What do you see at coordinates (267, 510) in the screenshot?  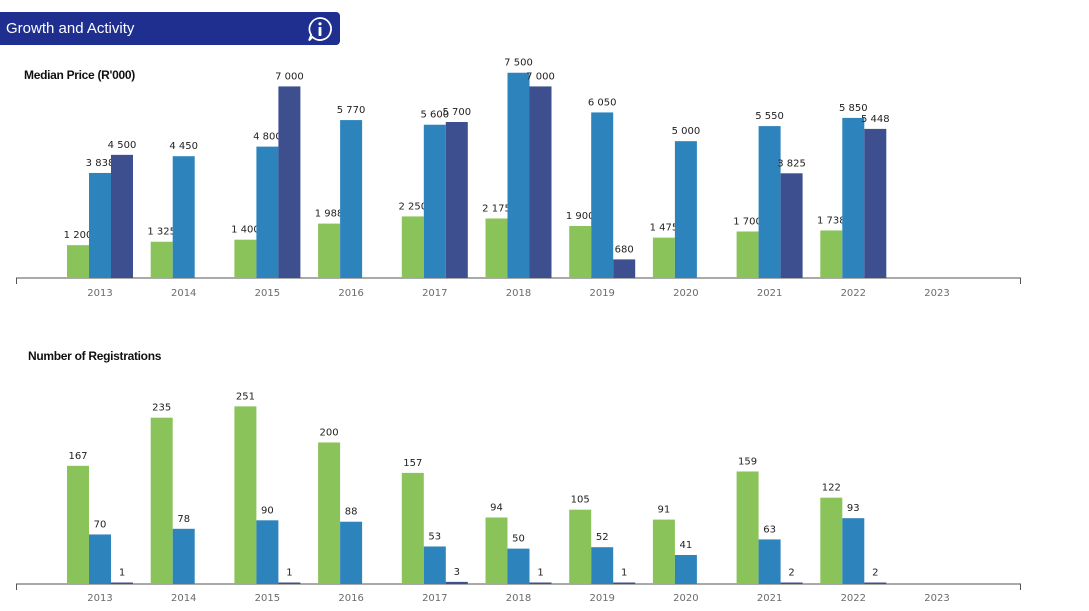 I see `data-label: 90` at bounding box center [267, 510].